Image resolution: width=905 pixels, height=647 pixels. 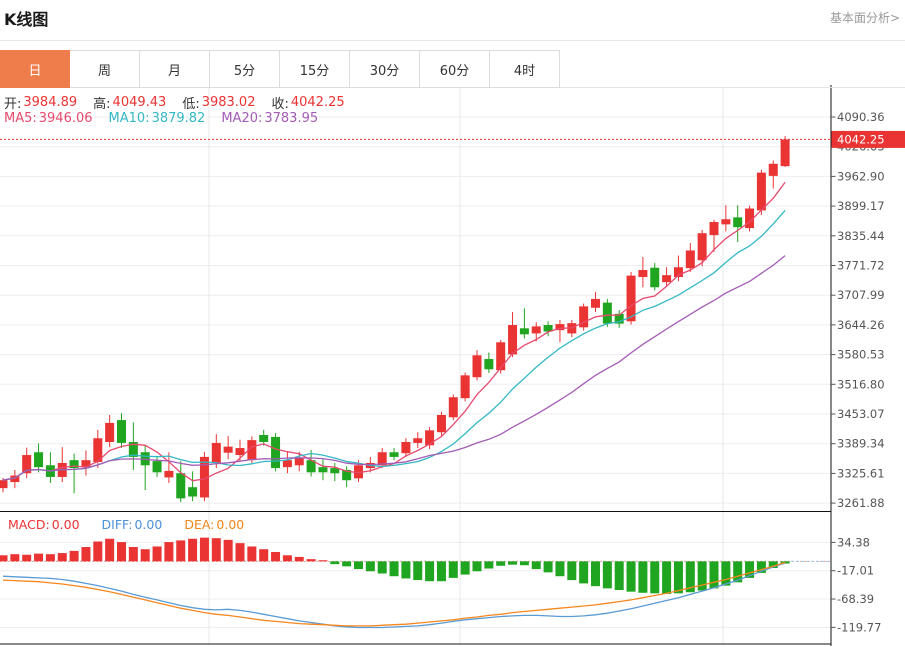 What do you see at coordinates (853, 542) in the screenshot?
I see `axis-tick-label: 34.38` at bounding box center [853, 542].